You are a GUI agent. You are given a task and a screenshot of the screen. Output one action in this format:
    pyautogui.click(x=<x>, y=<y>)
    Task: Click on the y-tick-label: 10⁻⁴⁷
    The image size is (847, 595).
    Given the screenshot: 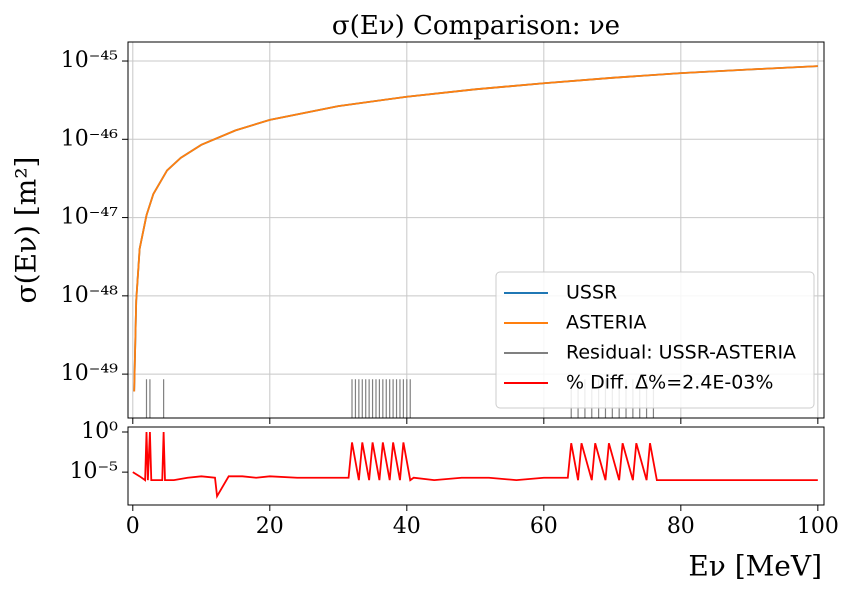 What is the action you would take?
    pyautogui.click(x=89, y=217)
    